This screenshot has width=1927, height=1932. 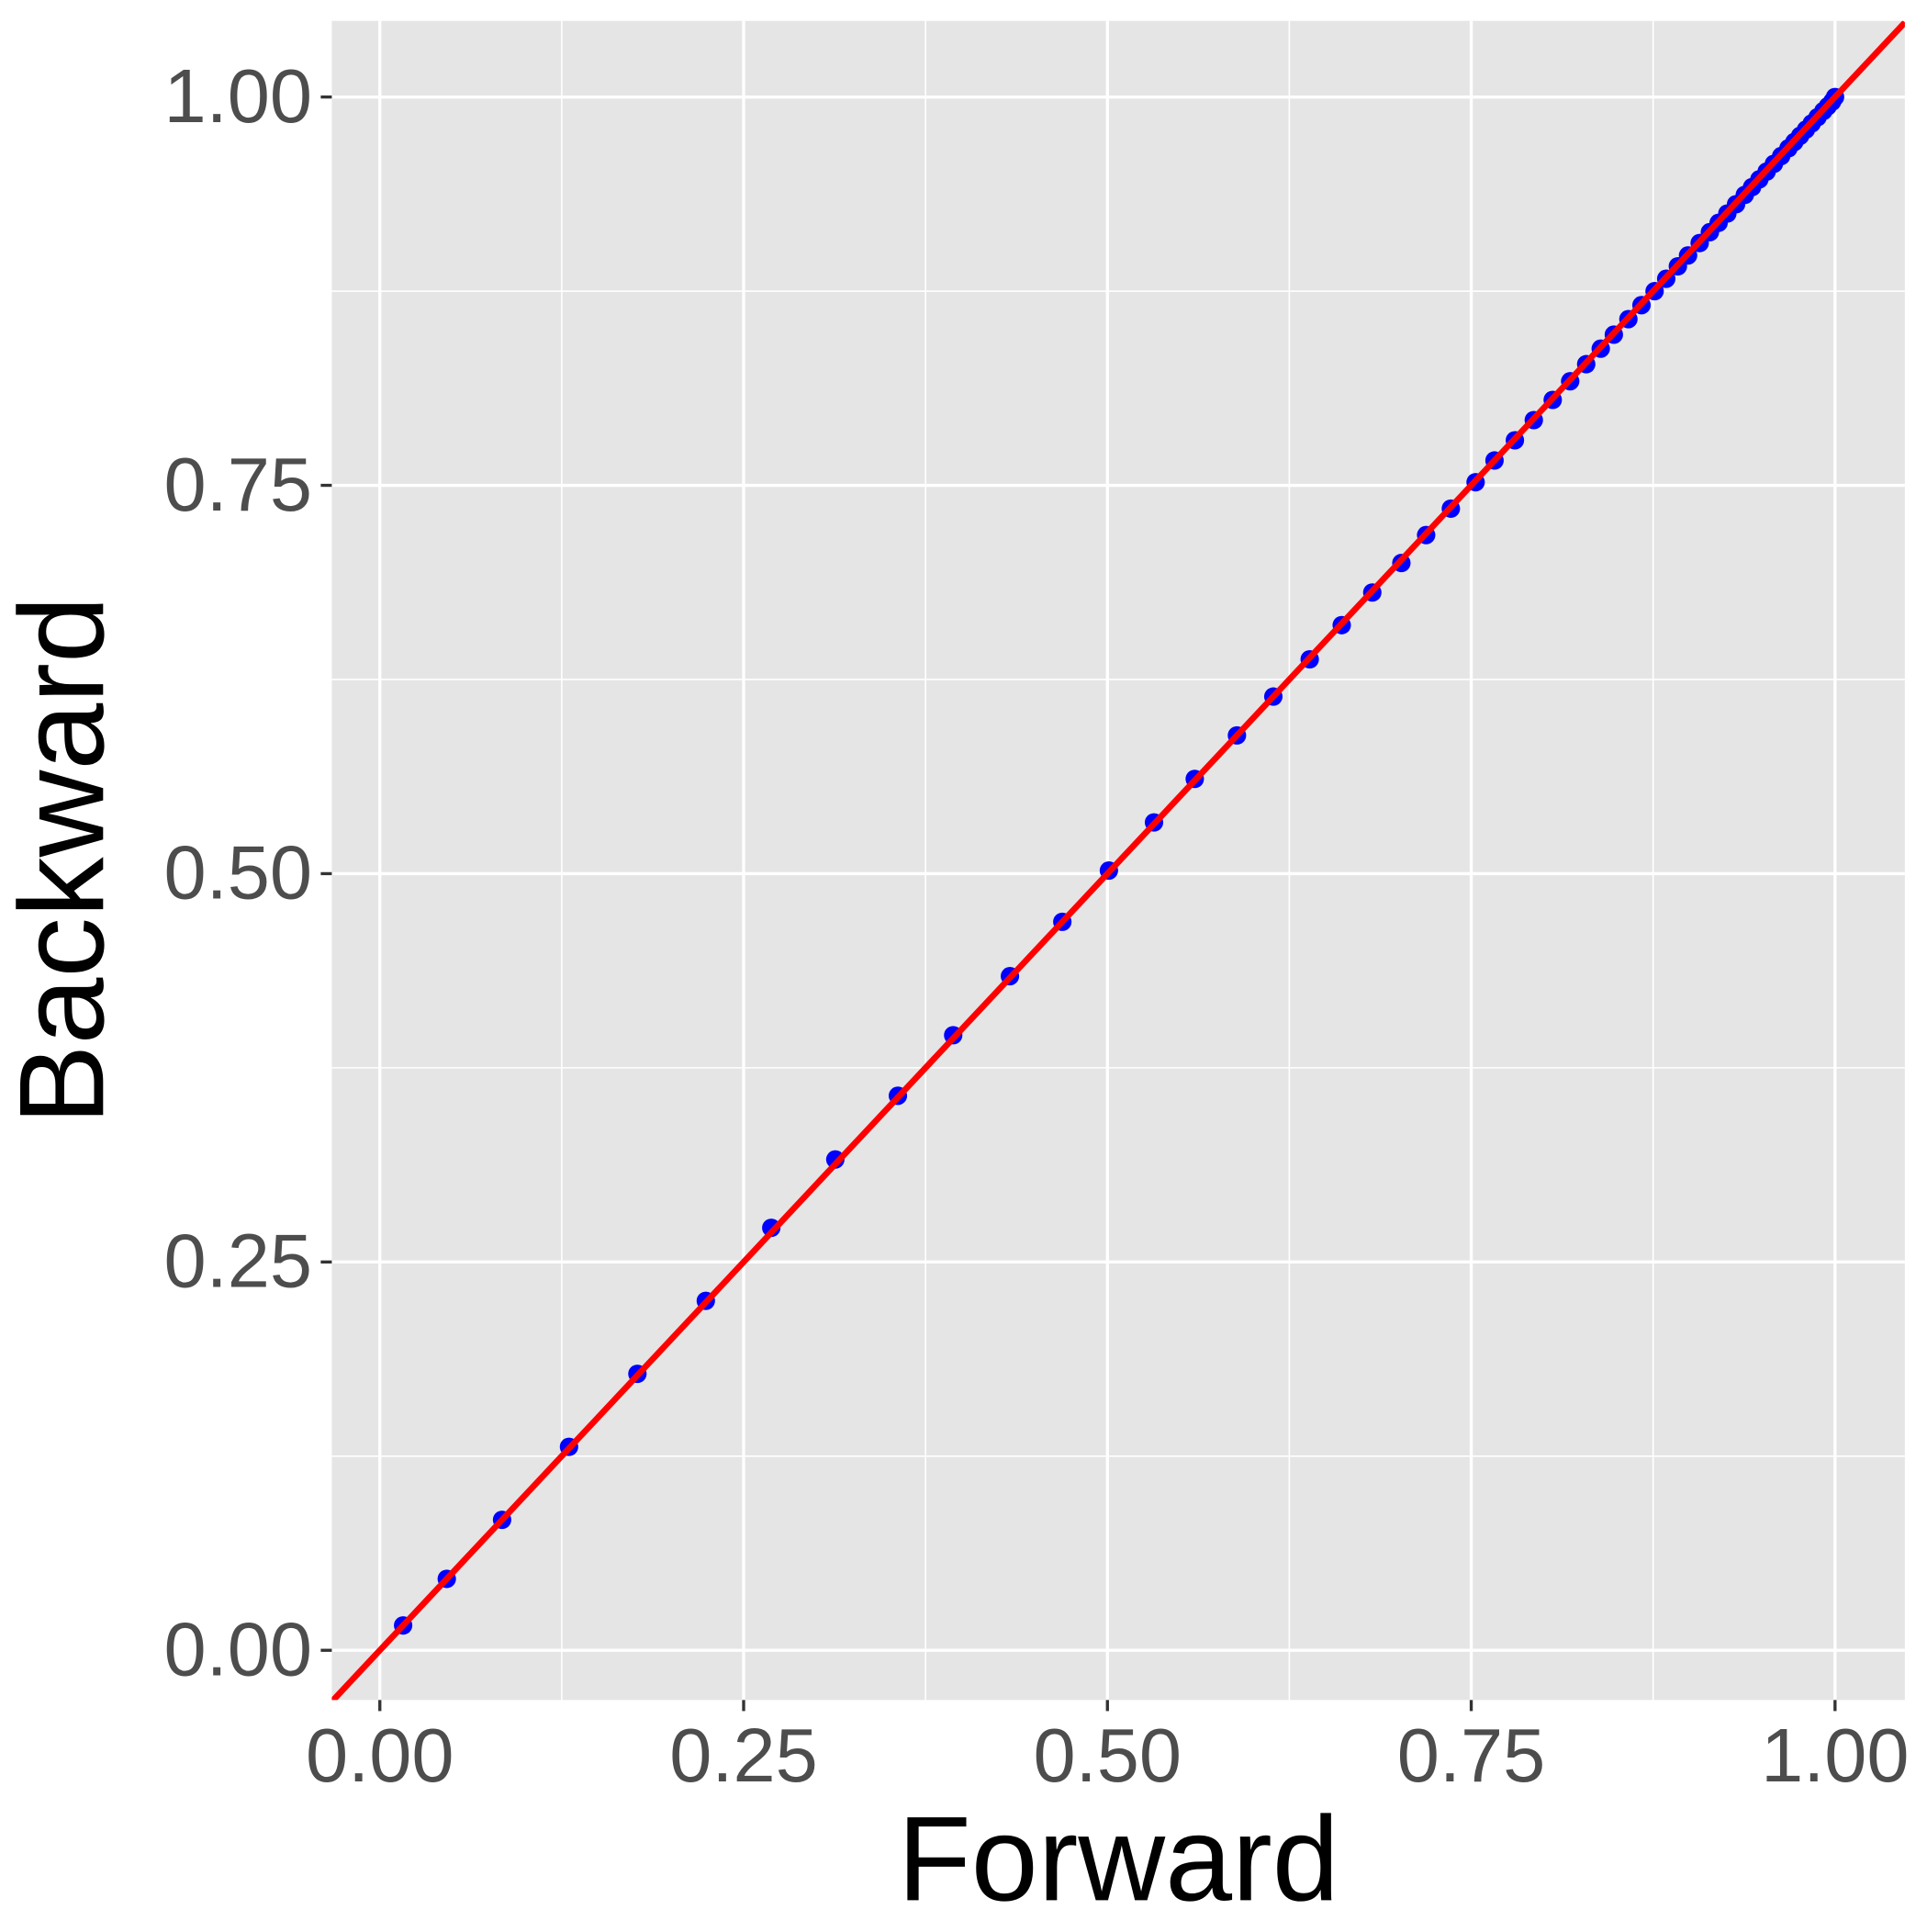 I want to click on y-axis-title: Backward, so click(x=64, y=860).